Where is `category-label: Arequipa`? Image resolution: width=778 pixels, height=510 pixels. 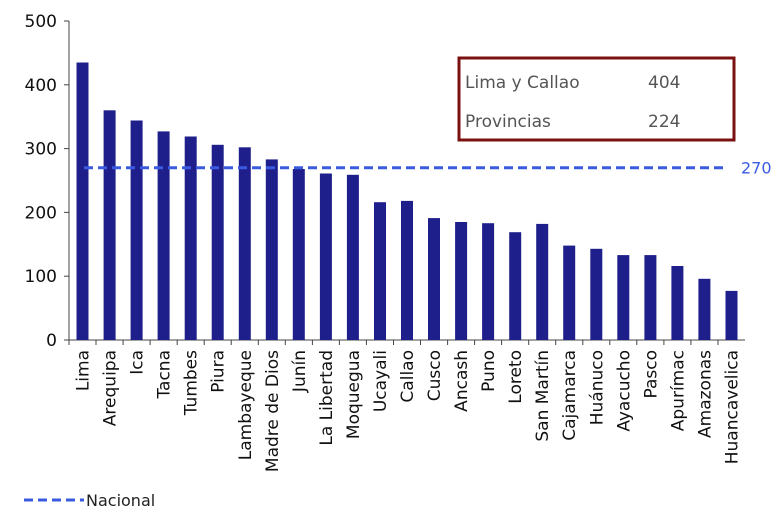
category-label: Arequipa is located at coordinates (111, 388).